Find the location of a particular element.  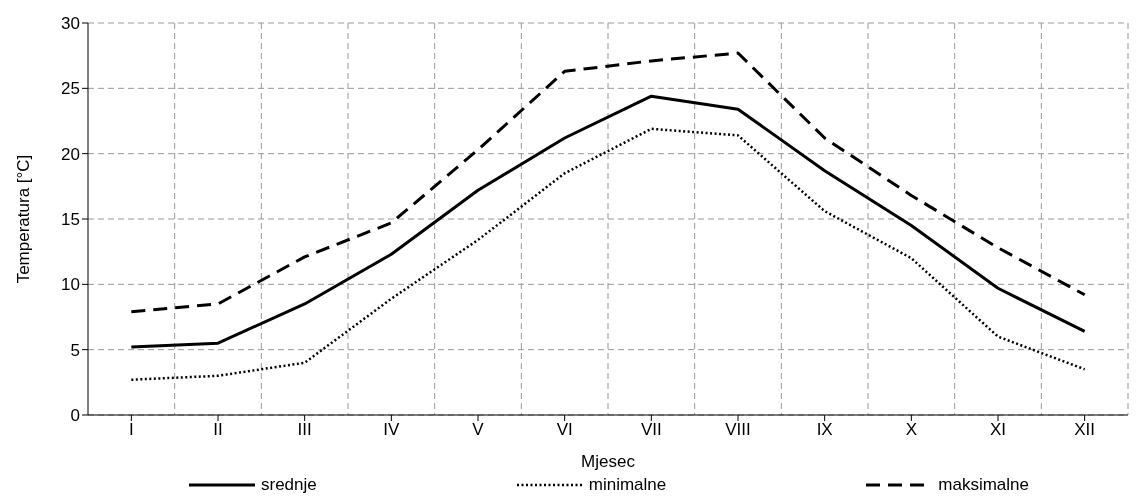

y-tick-label: 30 is located at coordinates (70, 24).